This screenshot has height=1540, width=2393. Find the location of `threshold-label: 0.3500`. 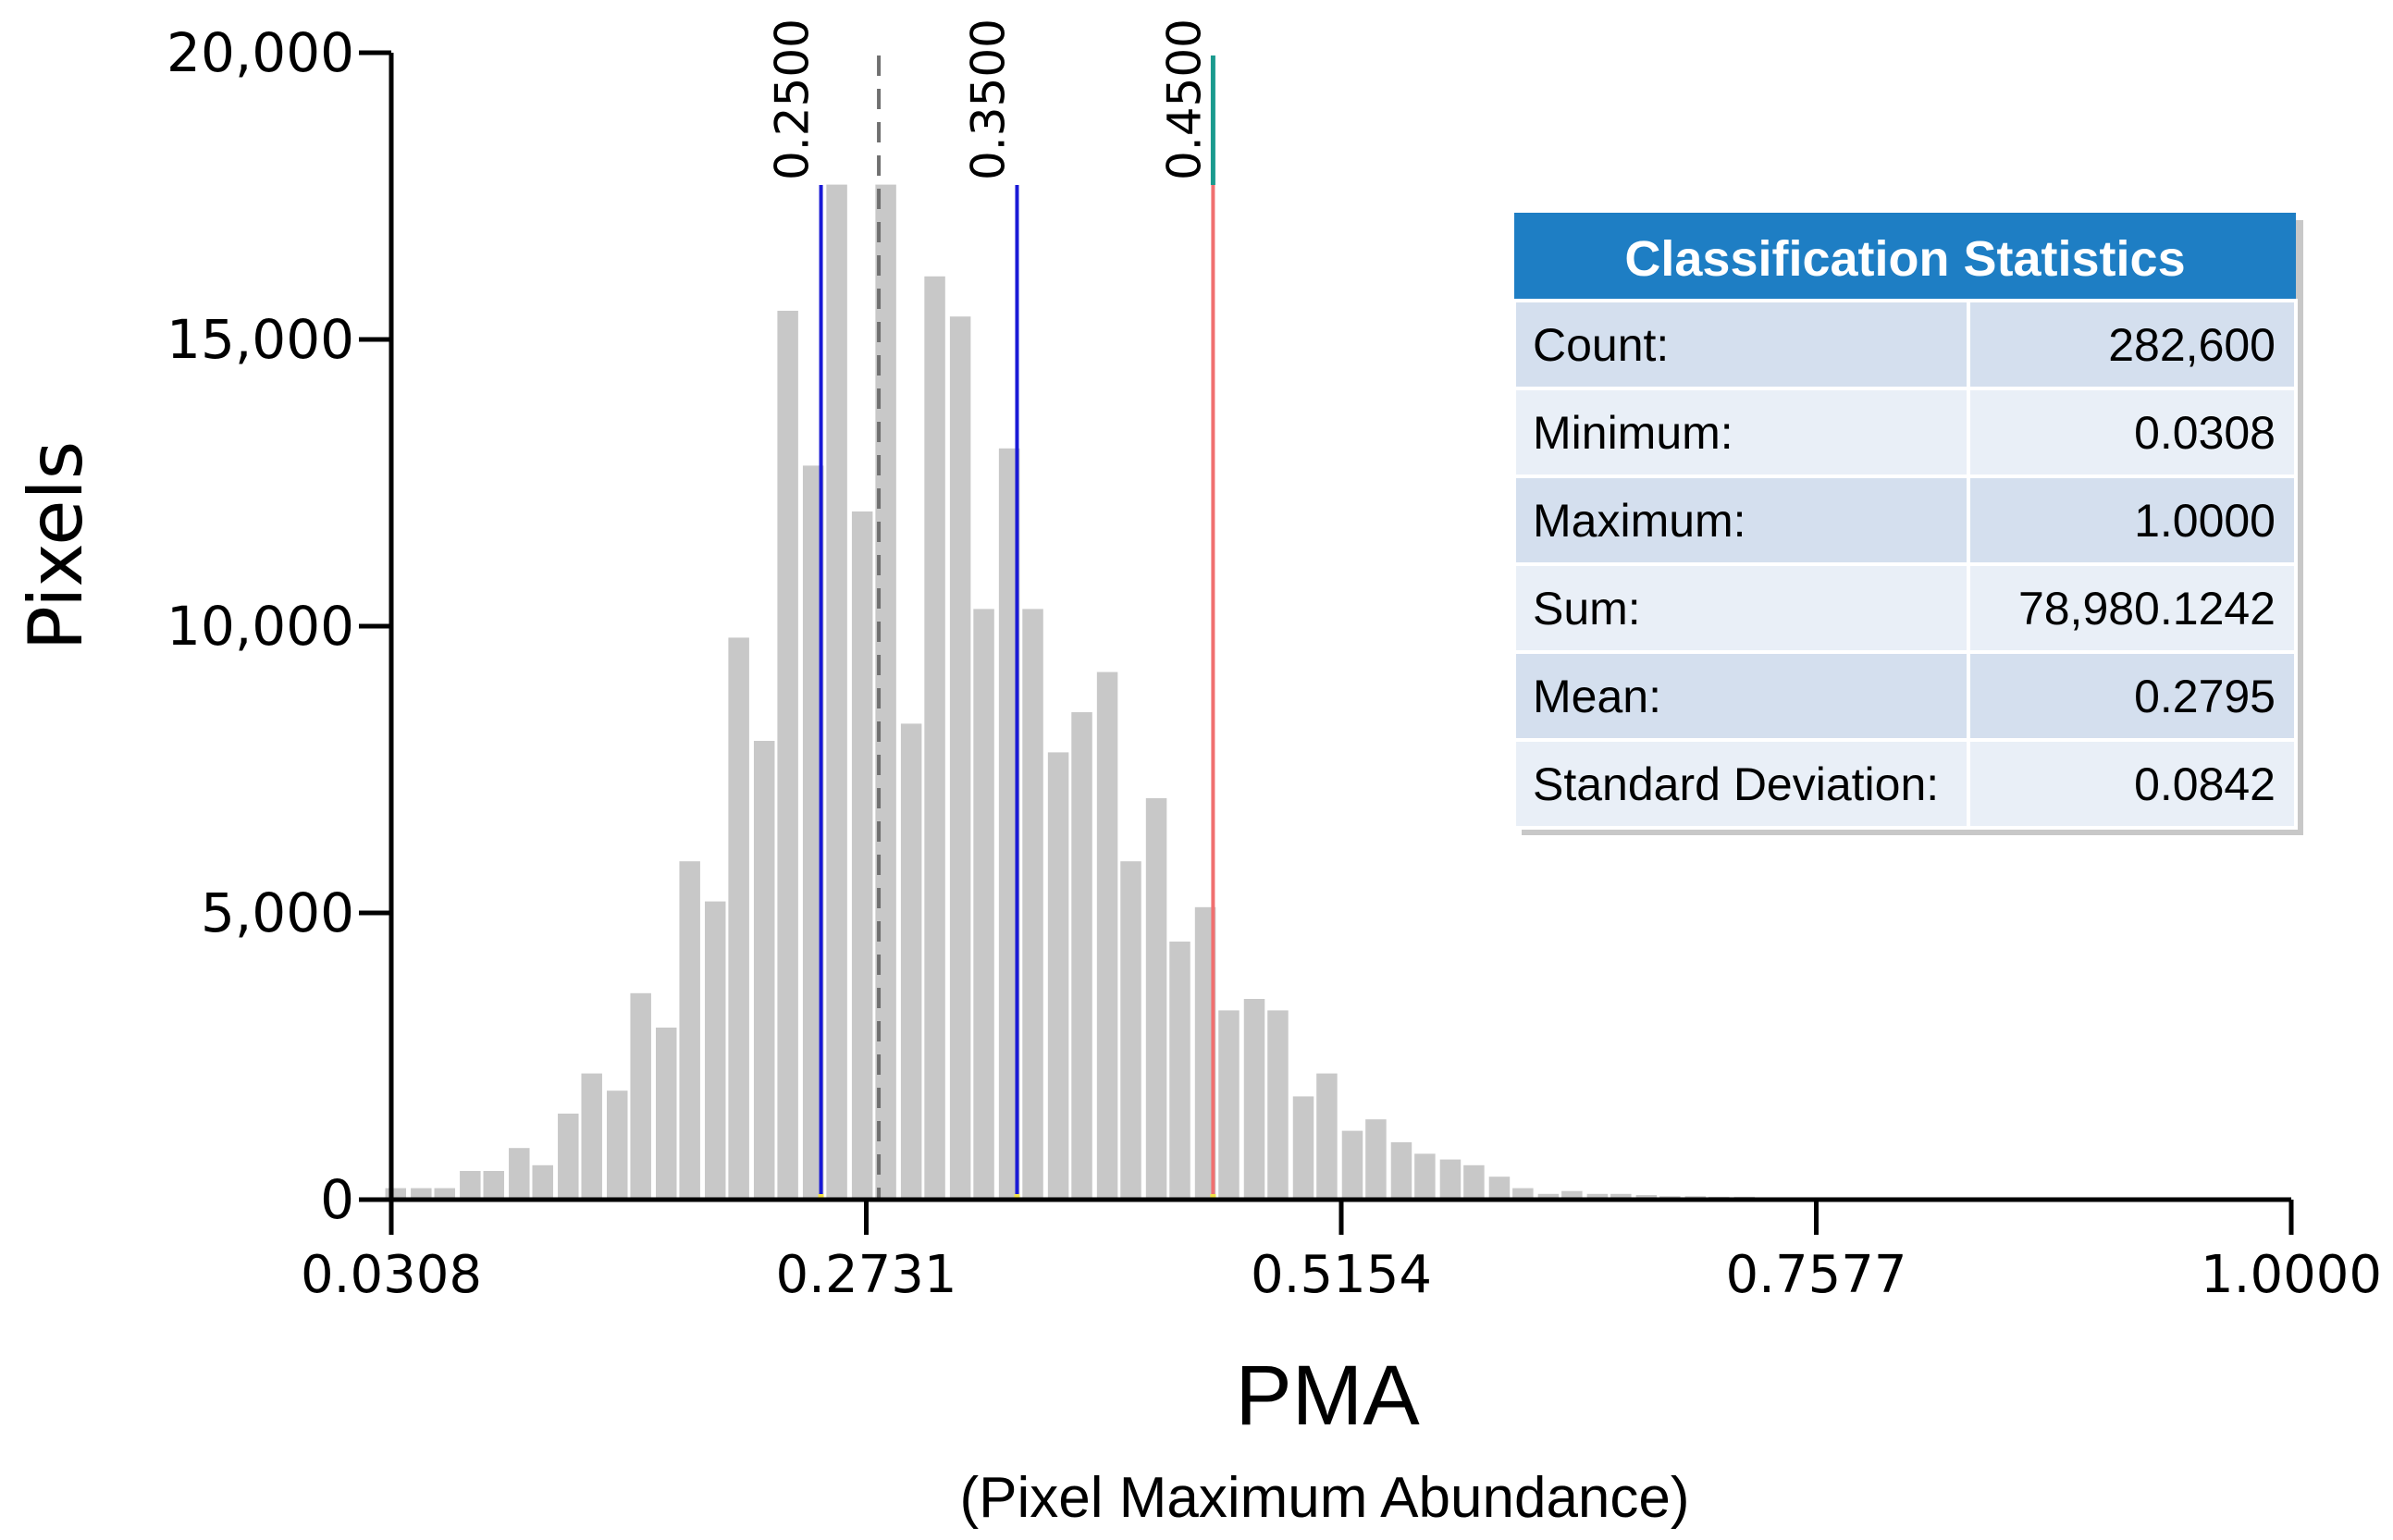

threshold-label: 0.3500 is located at coordinates (988, 99).